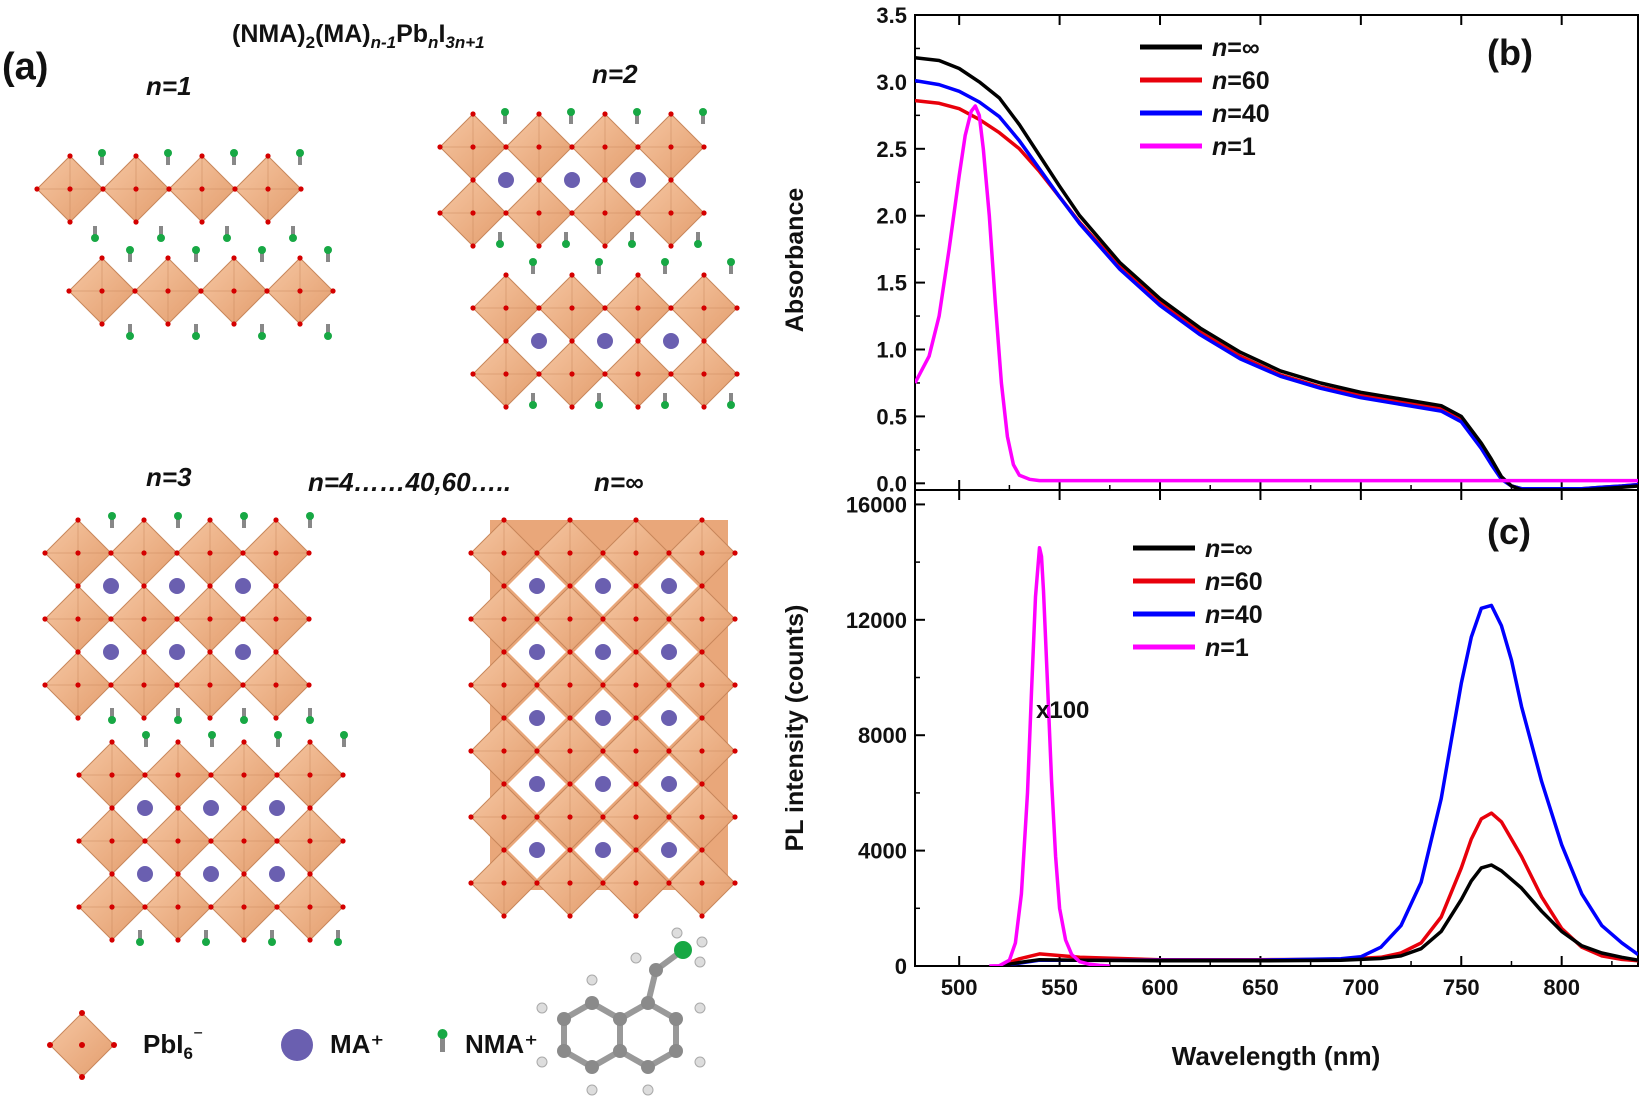 This screenshot has width=1646, height=1099. What do you see at coordinates (891, 483) in the screenshot?
I see `y-tick-label: 0.0` at bounding box center [891, 483].